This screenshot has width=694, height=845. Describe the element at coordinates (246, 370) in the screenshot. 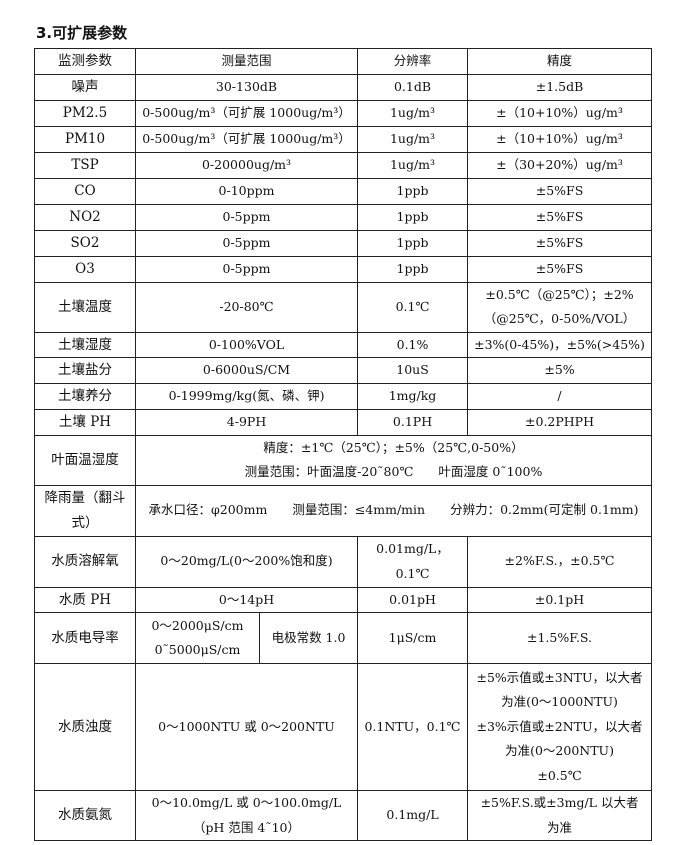

I see `table-cell: 0-6000uS/CM` at that location.